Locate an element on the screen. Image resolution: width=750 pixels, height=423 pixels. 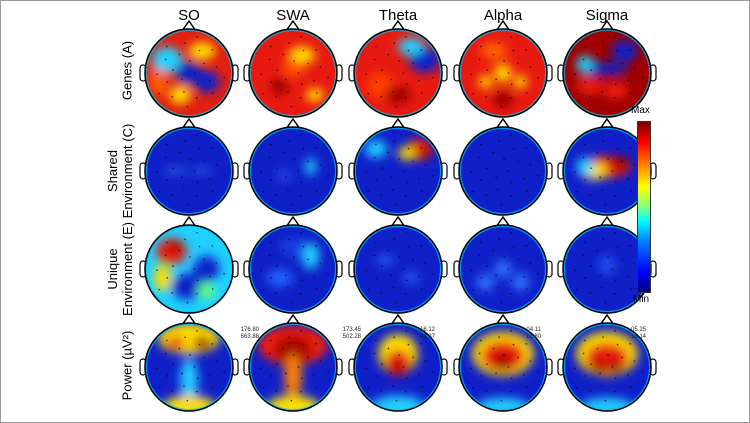
column-header-so: SO is located at coordinates (189, 15).